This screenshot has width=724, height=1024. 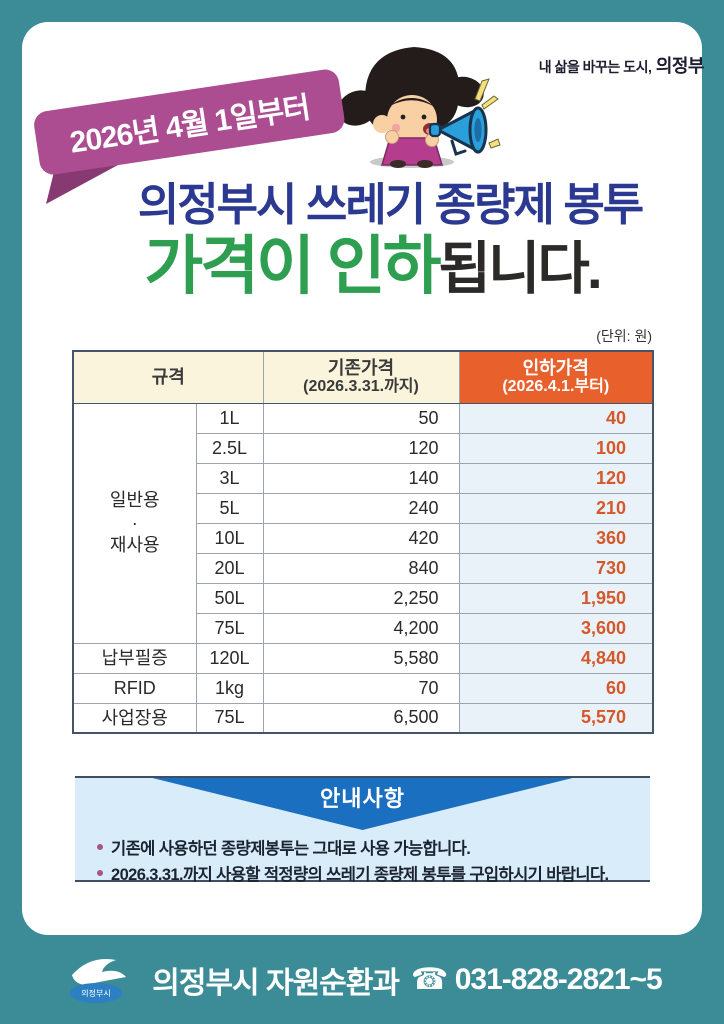 I want to click on header-old-price: 기존가격 (2026.3.31.까지), so click(x=361, y=377).